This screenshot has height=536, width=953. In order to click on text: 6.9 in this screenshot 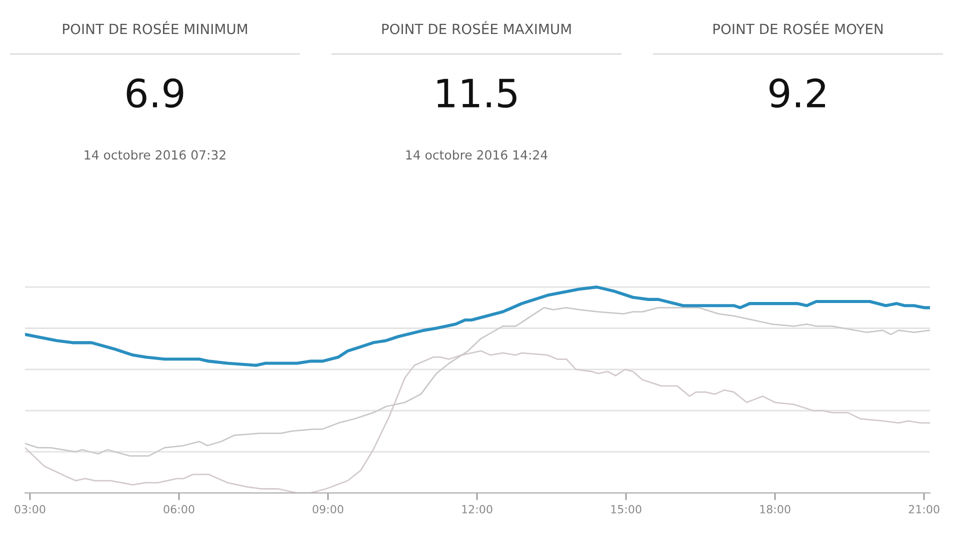, I will do `click(155, 93)`.